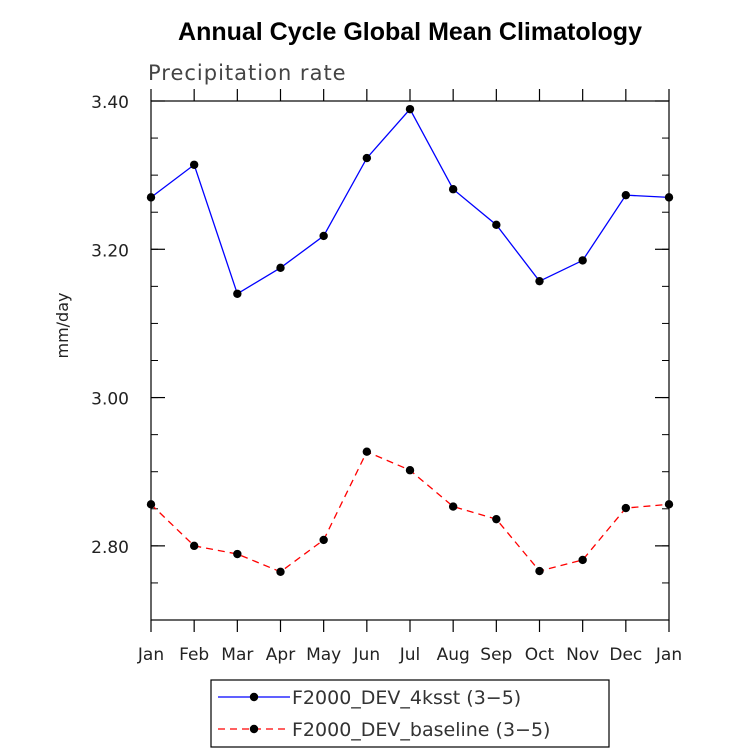 Image resolution: width=733 pixels, height=754 pixels. I want to click on chart-title: Annual Cycle Global Mean Climatology, so click(410, 32).